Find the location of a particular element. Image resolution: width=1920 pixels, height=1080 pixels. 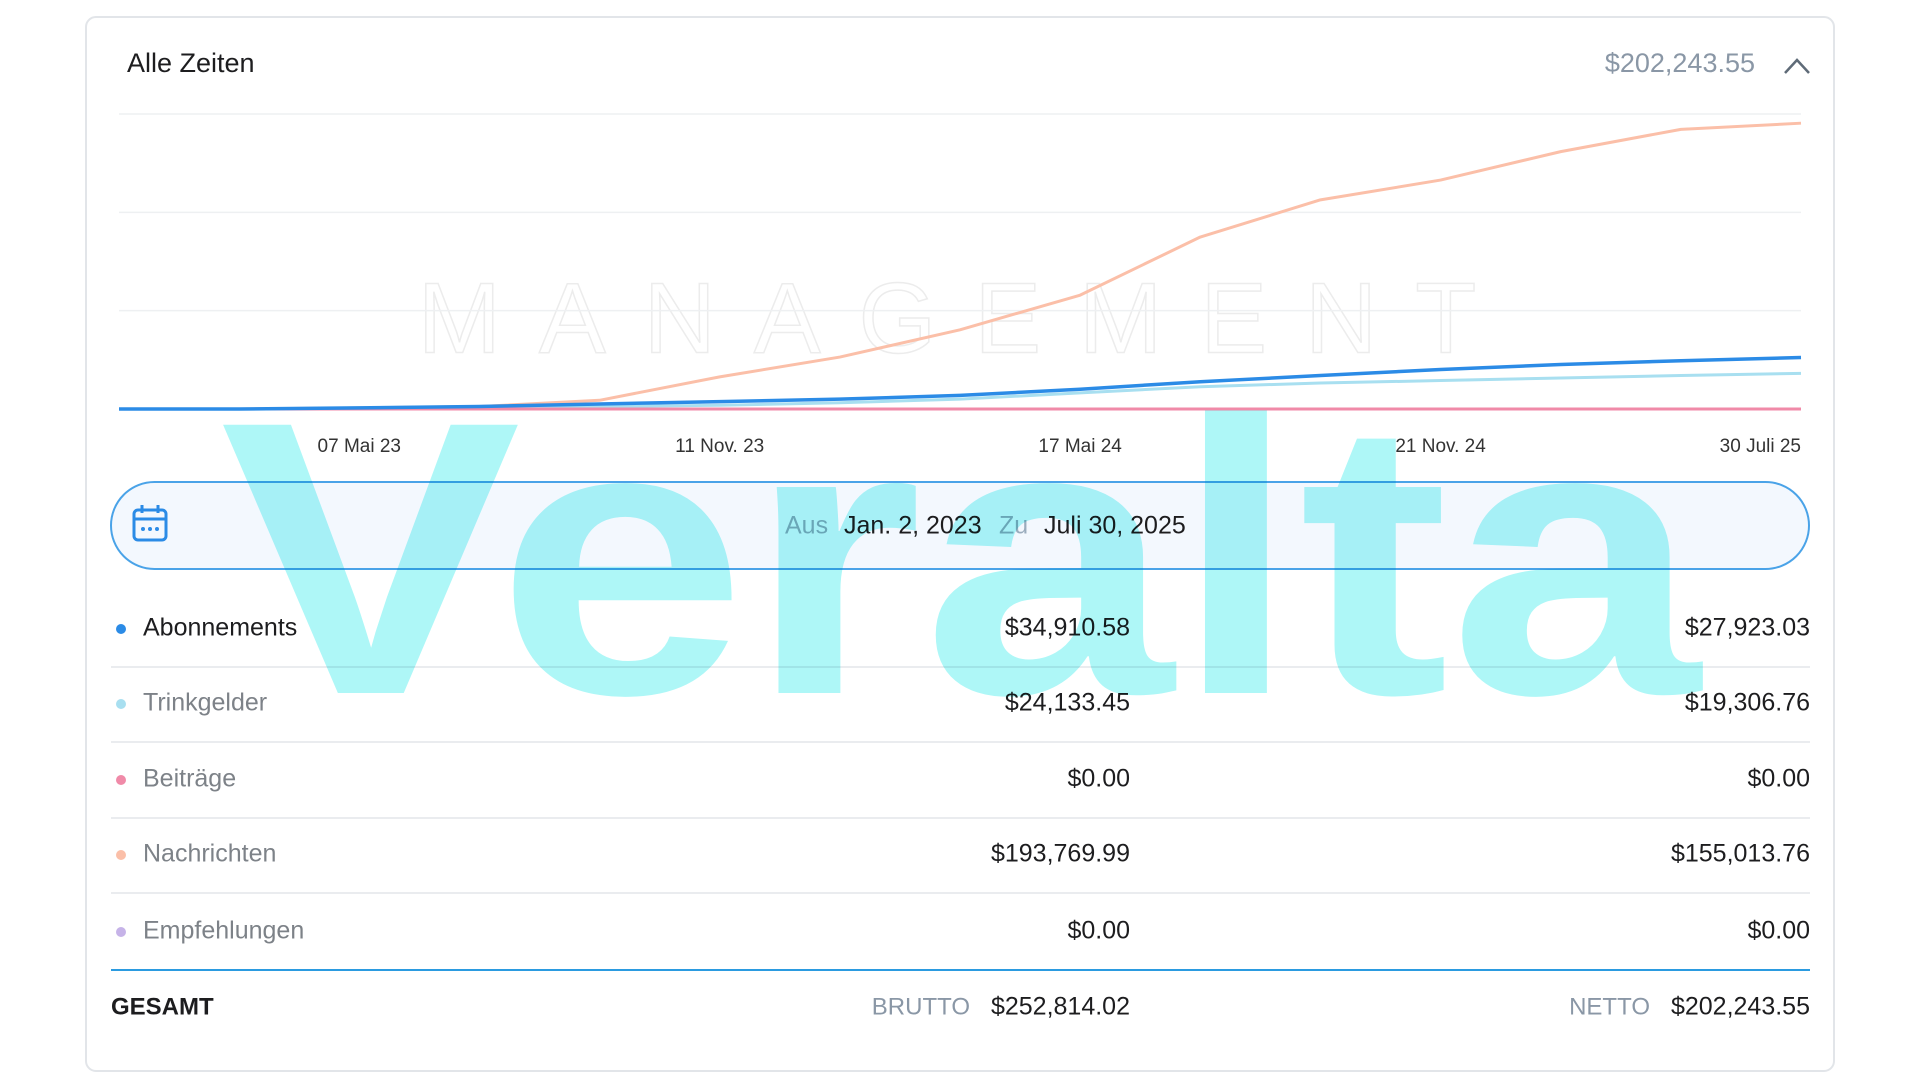

gross-total: $252,814.02 is located at coordinates (1060, 1007).